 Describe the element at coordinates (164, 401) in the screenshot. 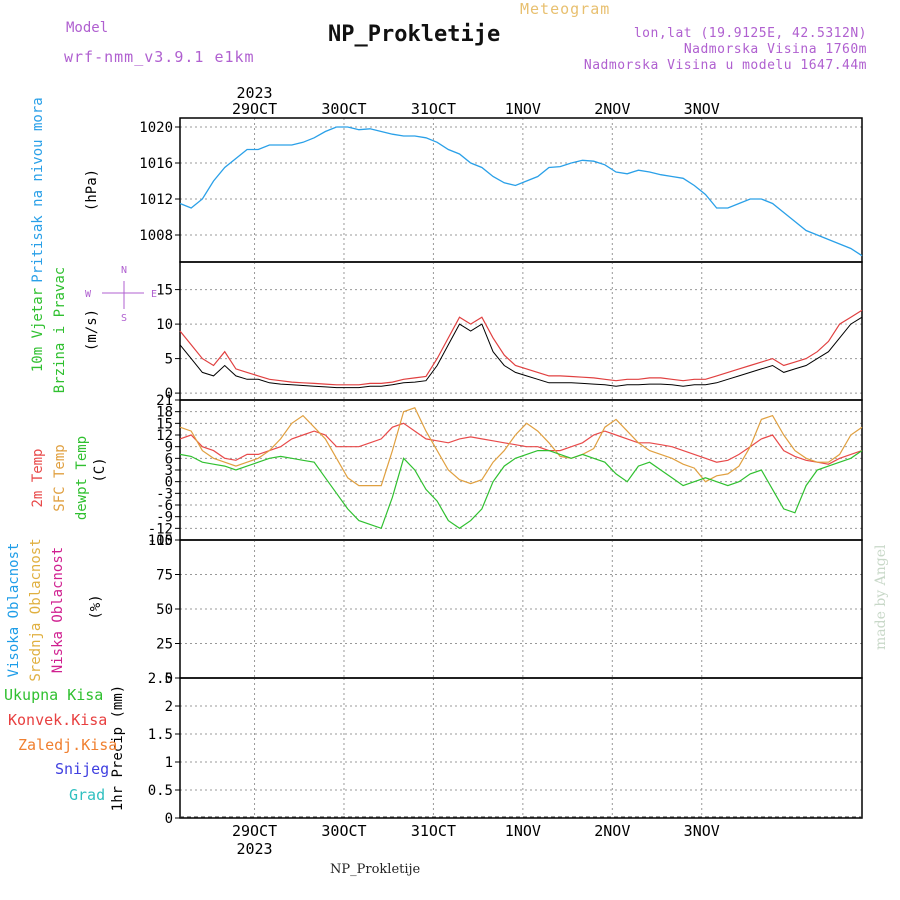

I see `y-tick-label: 21` at that location.